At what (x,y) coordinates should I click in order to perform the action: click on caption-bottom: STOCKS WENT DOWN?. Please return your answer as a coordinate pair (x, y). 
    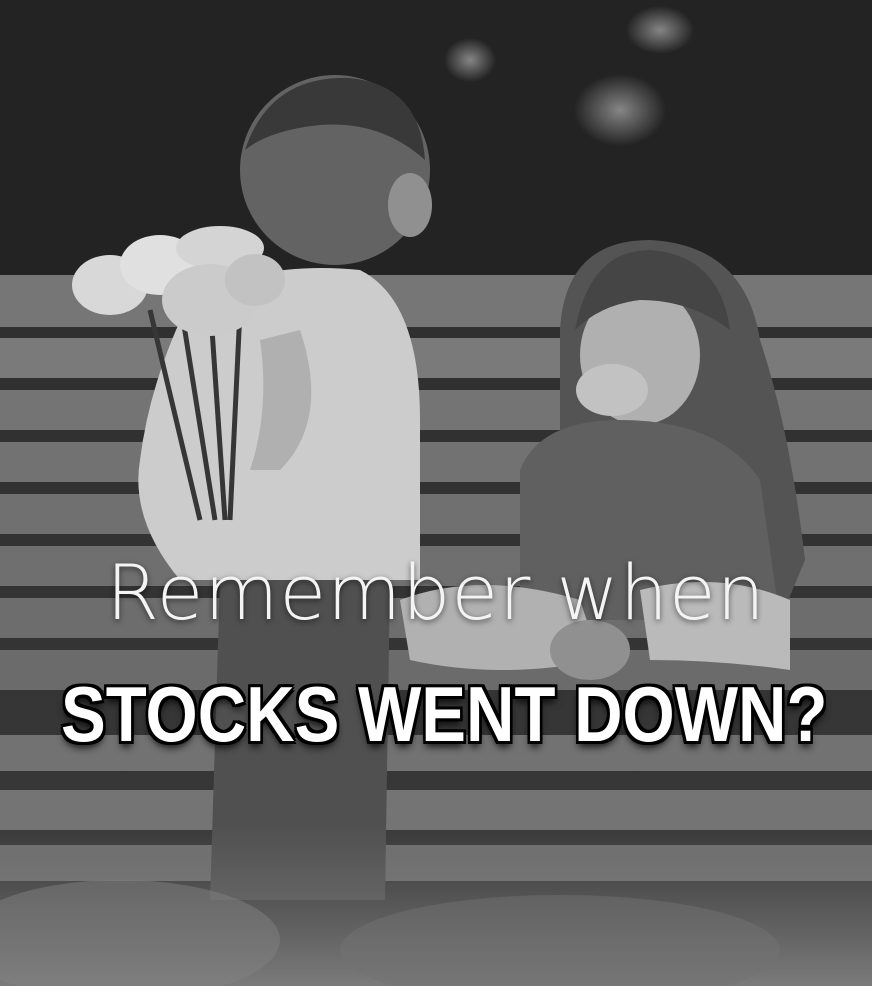
    Looking at the image, I should click on (444, 714).